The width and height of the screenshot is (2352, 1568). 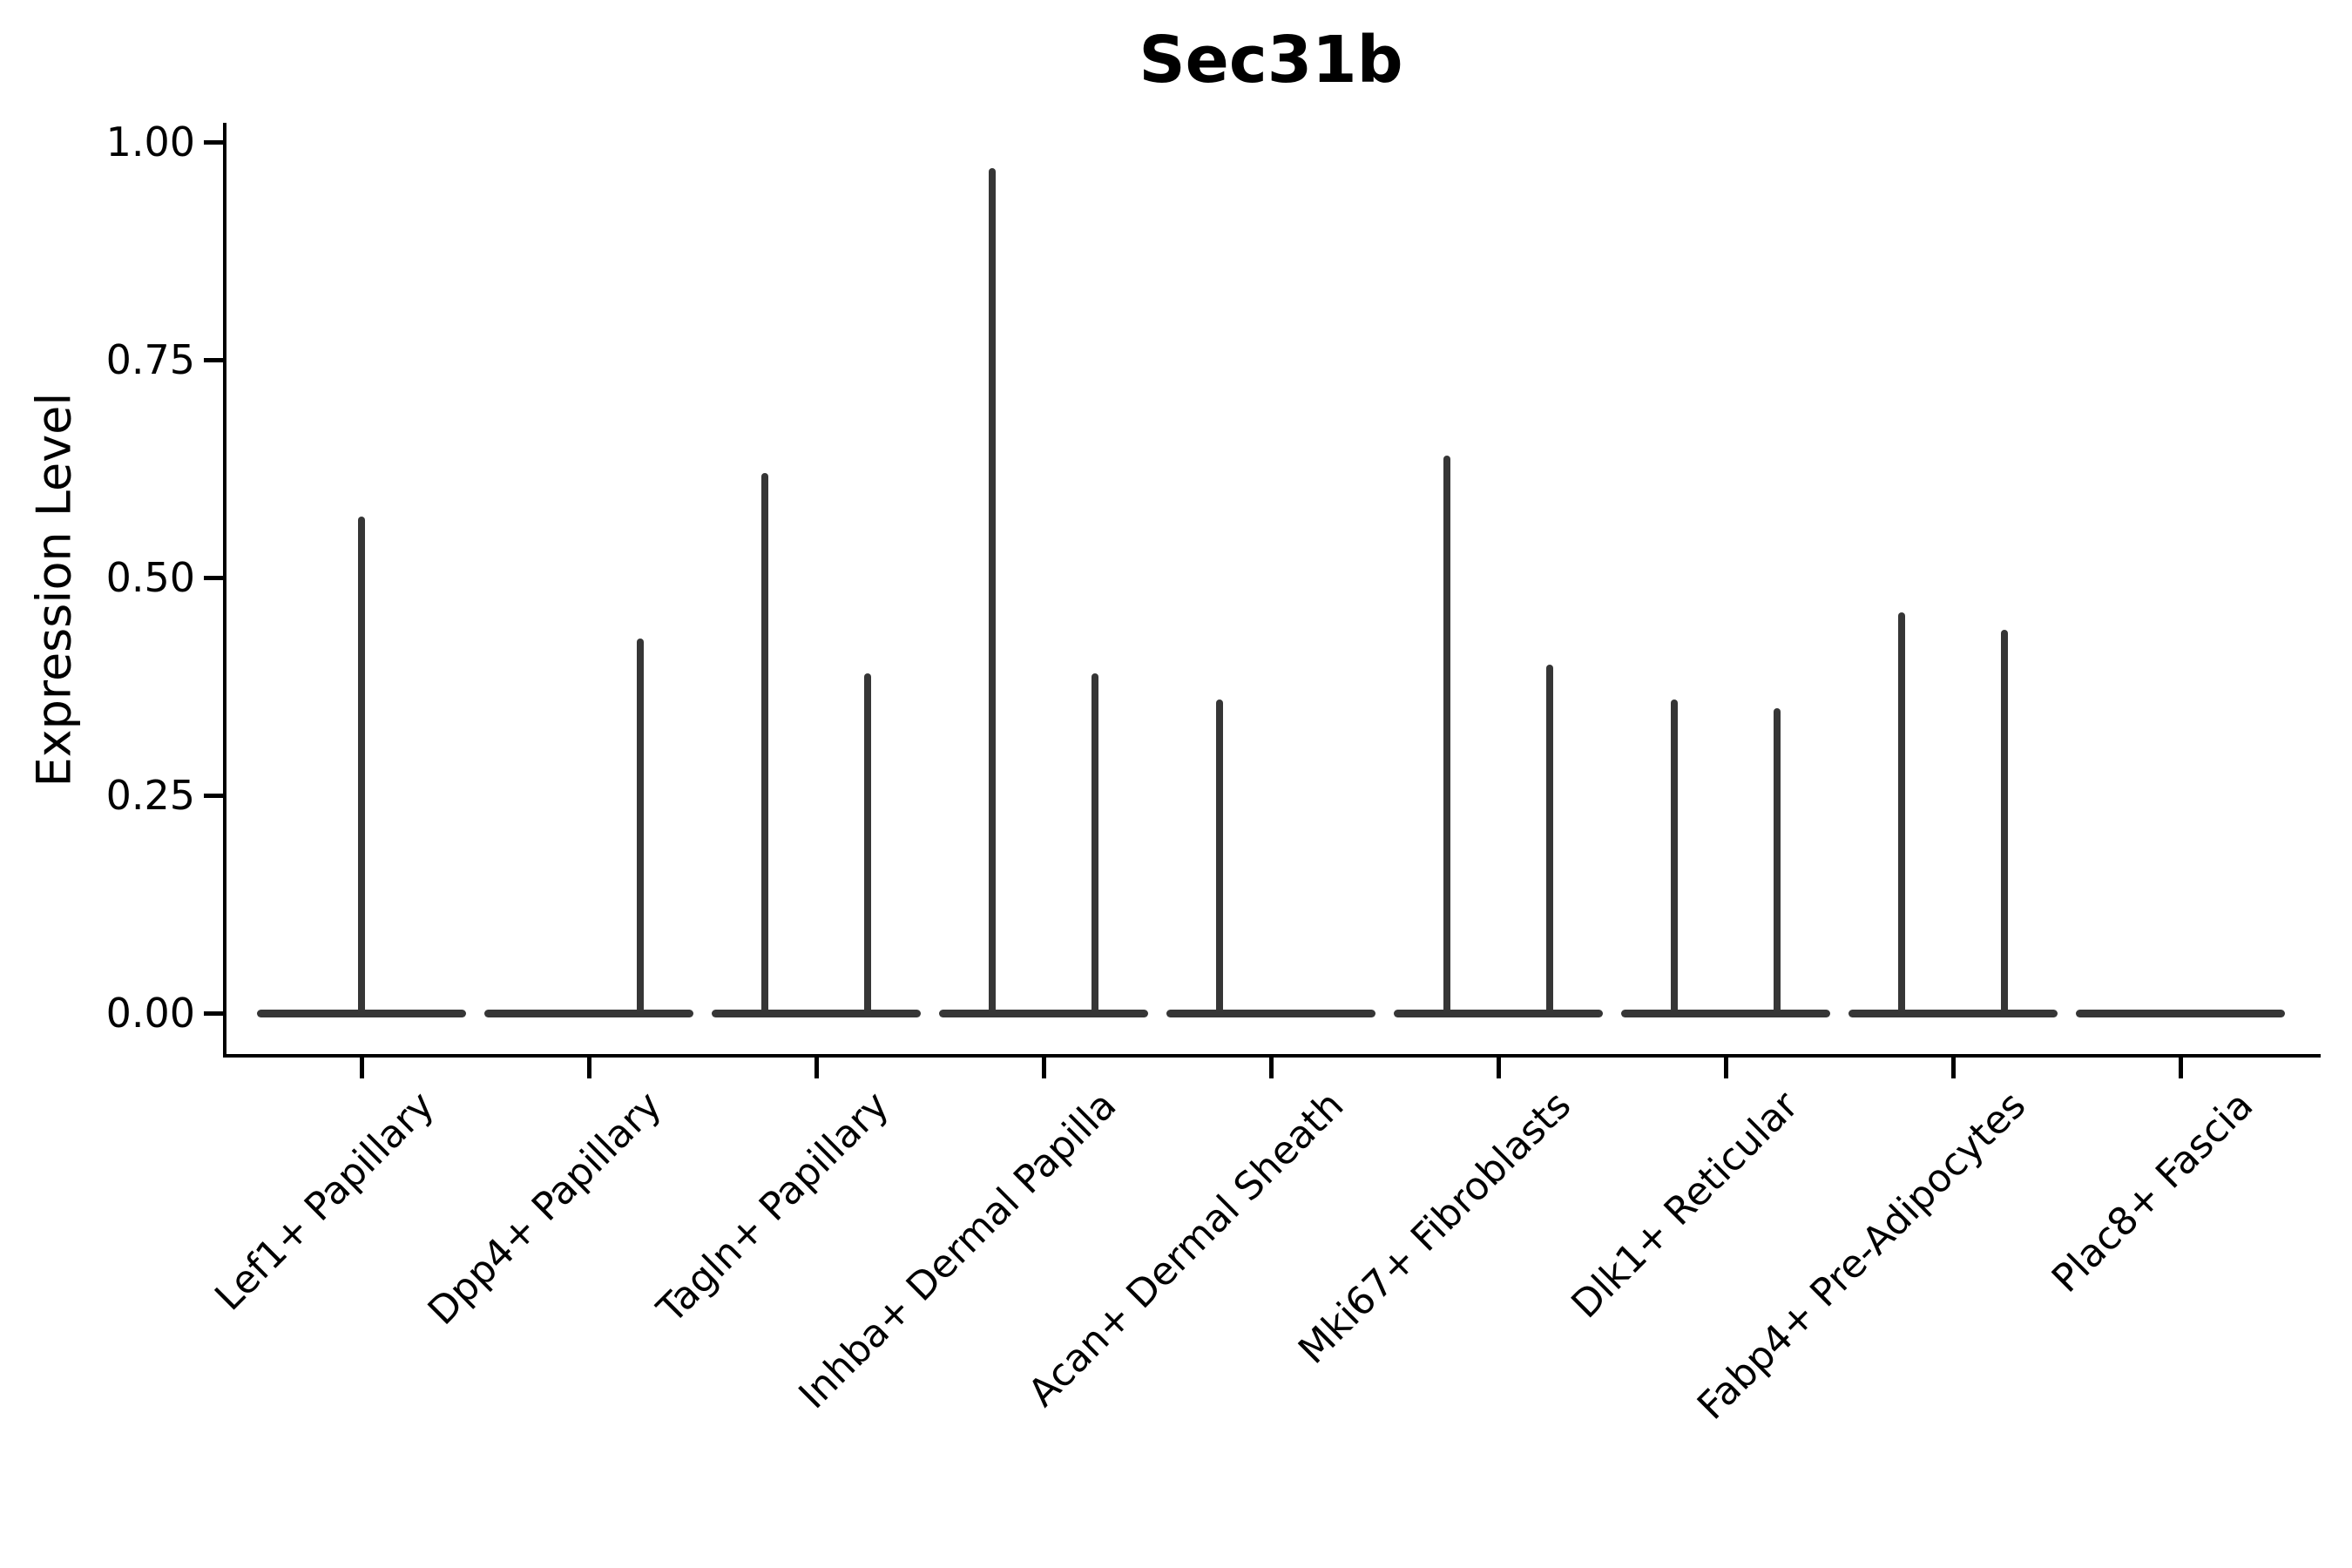 I want to click on y-tick-label: 0.75, so click(x=150, y=359).